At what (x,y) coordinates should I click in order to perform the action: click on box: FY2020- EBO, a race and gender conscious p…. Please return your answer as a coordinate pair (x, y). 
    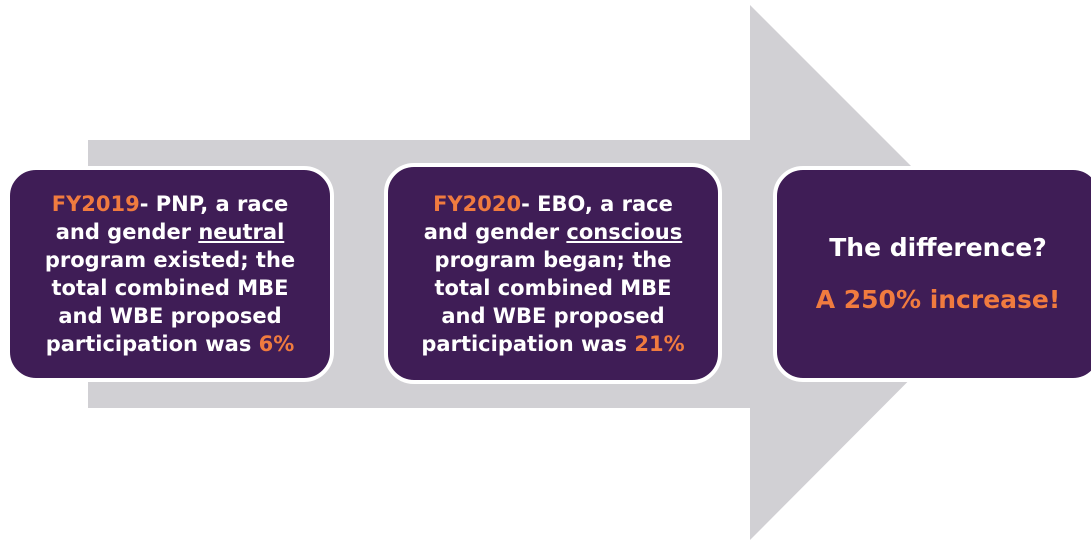
    Looking at the image, I should click on (553, 273).